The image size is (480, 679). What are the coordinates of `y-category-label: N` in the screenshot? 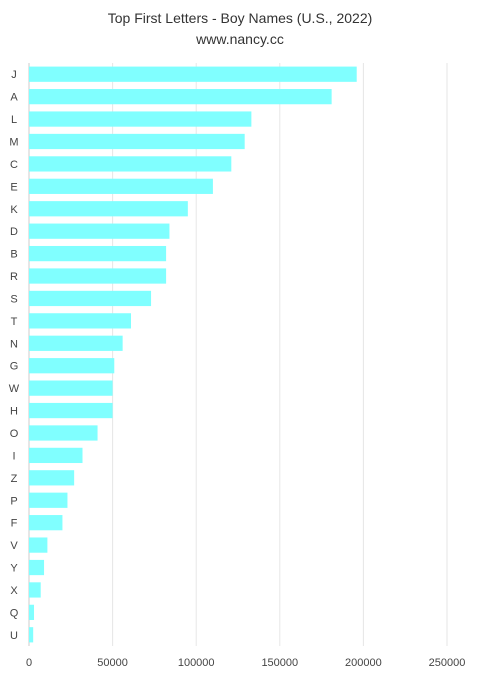 It's located at (14, 344).